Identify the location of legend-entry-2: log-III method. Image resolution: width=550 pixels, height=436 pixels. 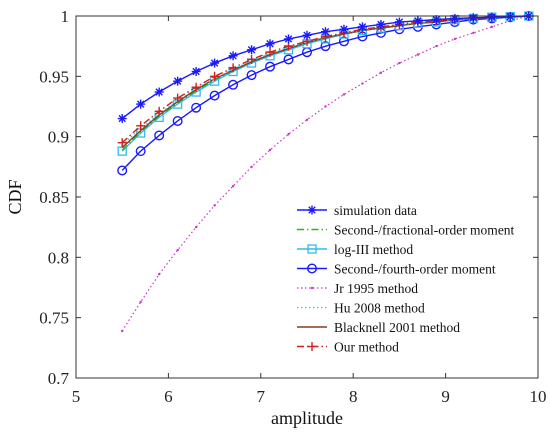
(355, 249).